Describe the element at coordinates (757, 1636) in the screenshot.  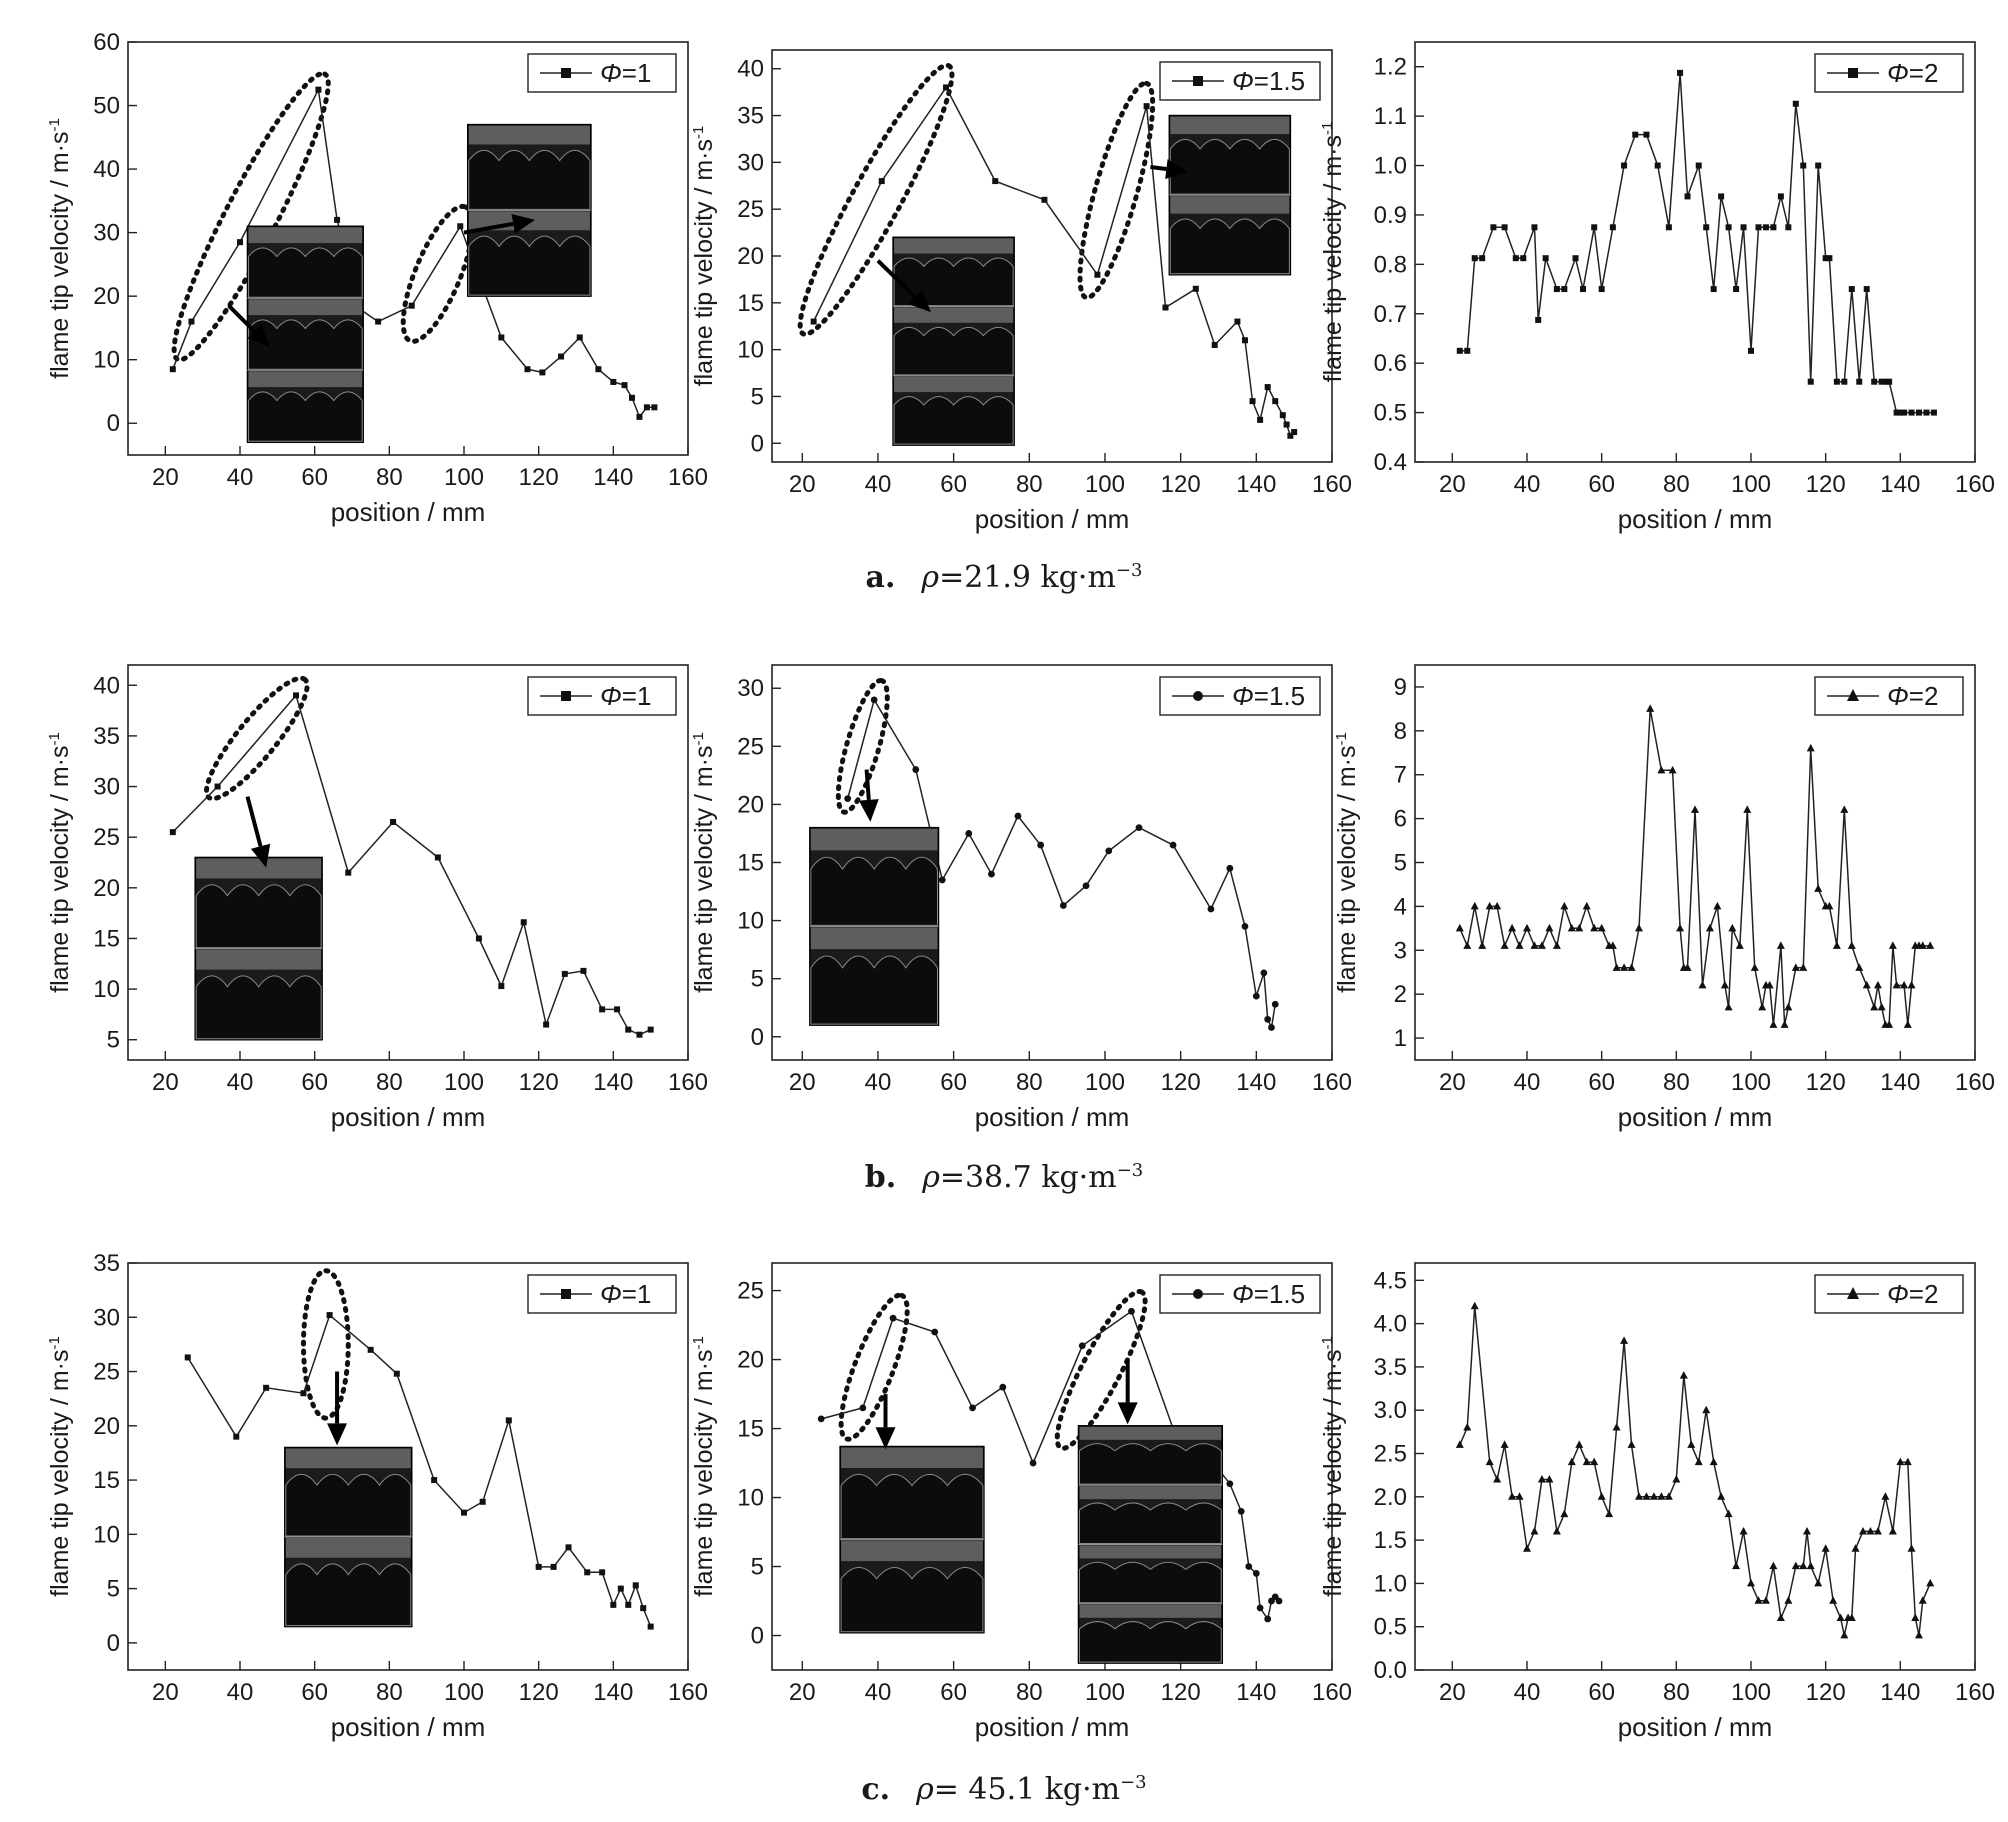
I see `y-tick-label: 0` at that location.